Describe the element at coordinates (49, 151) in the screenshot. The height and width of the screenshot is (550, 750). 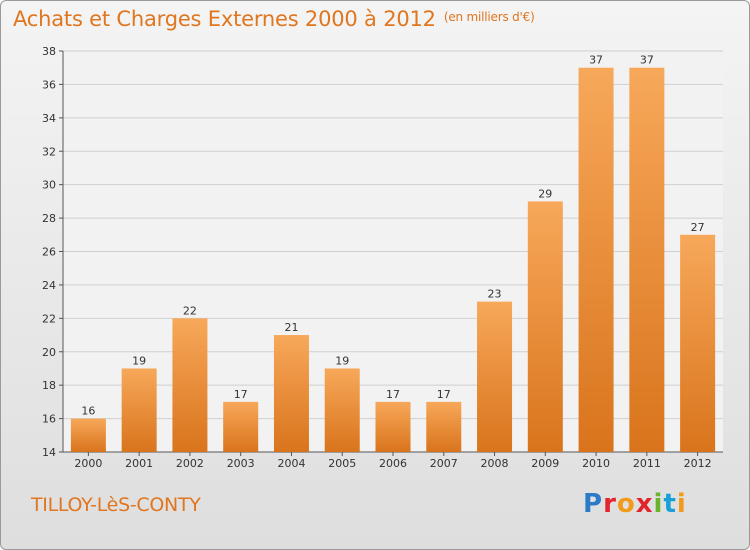
I see `y-tick-label: 32` at that location.